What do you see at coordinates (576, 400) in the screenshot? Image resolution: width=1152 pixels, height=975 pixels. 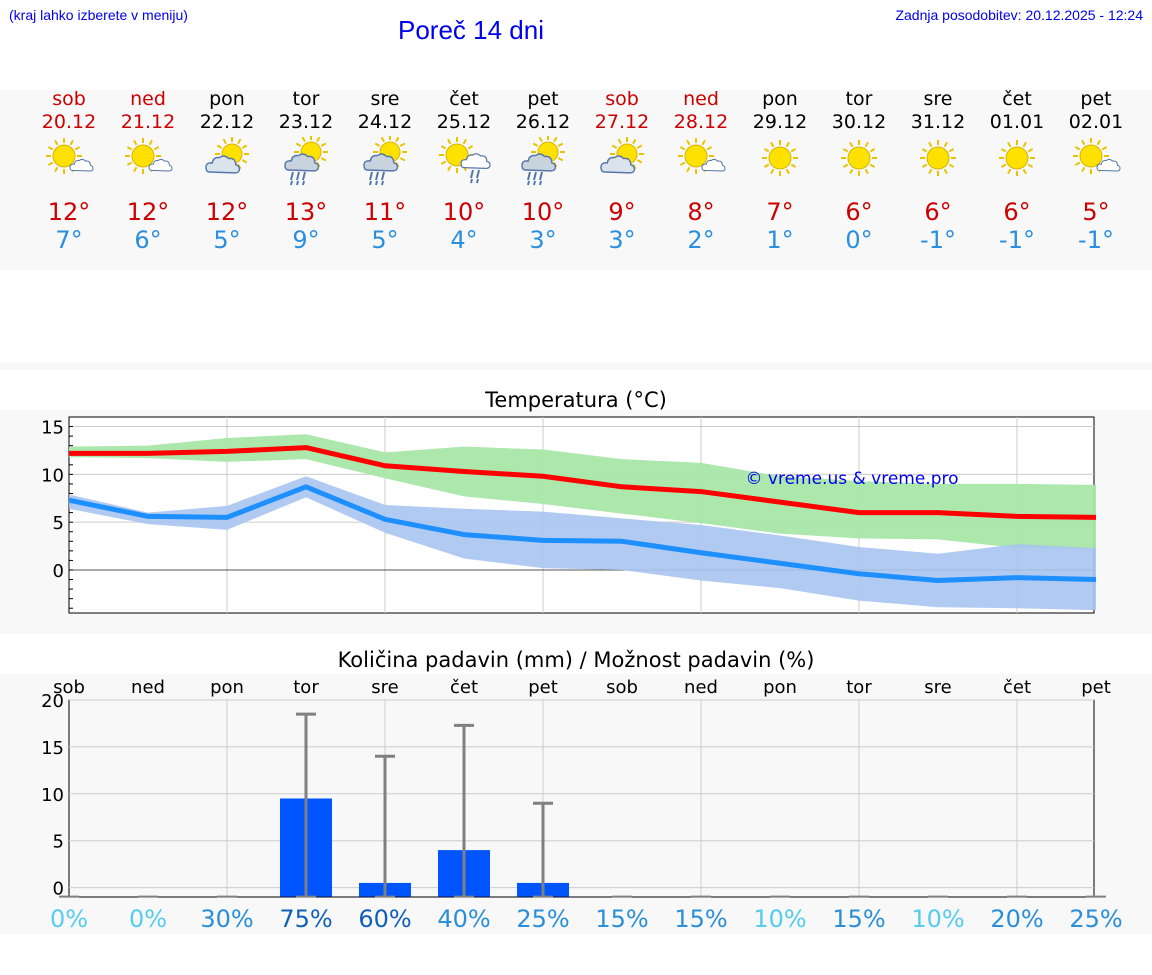 I see `temperature-chart-title: Temperatura (°C)` at bounding box center [576, 400].